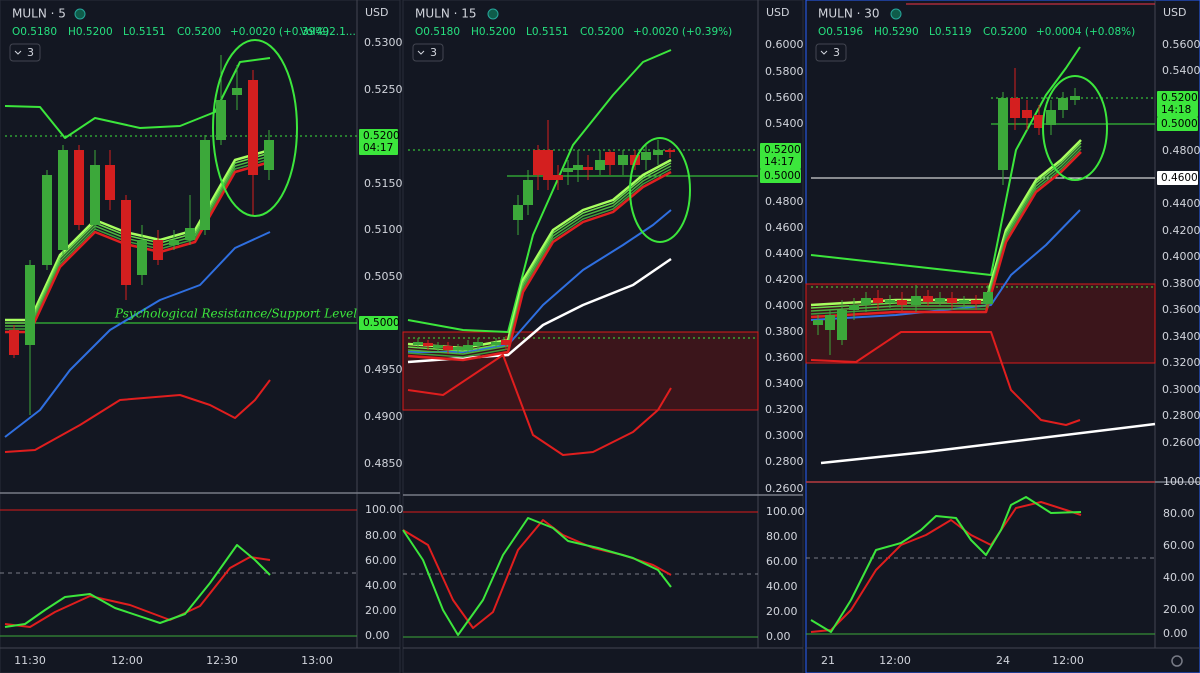  What do you see at coordinates (1181, 70) in the screenshot?
I see `price-label: 0.5400` at bounding box center [1181, 70].